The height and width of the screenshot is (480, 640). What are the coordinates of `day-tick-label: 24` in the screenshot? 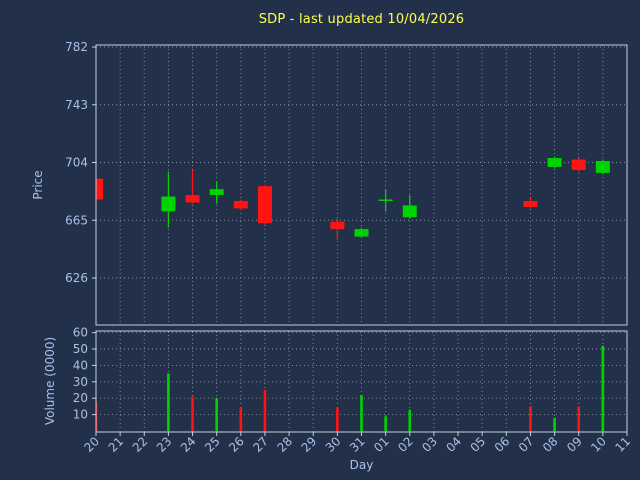 It's located at (188, 444).